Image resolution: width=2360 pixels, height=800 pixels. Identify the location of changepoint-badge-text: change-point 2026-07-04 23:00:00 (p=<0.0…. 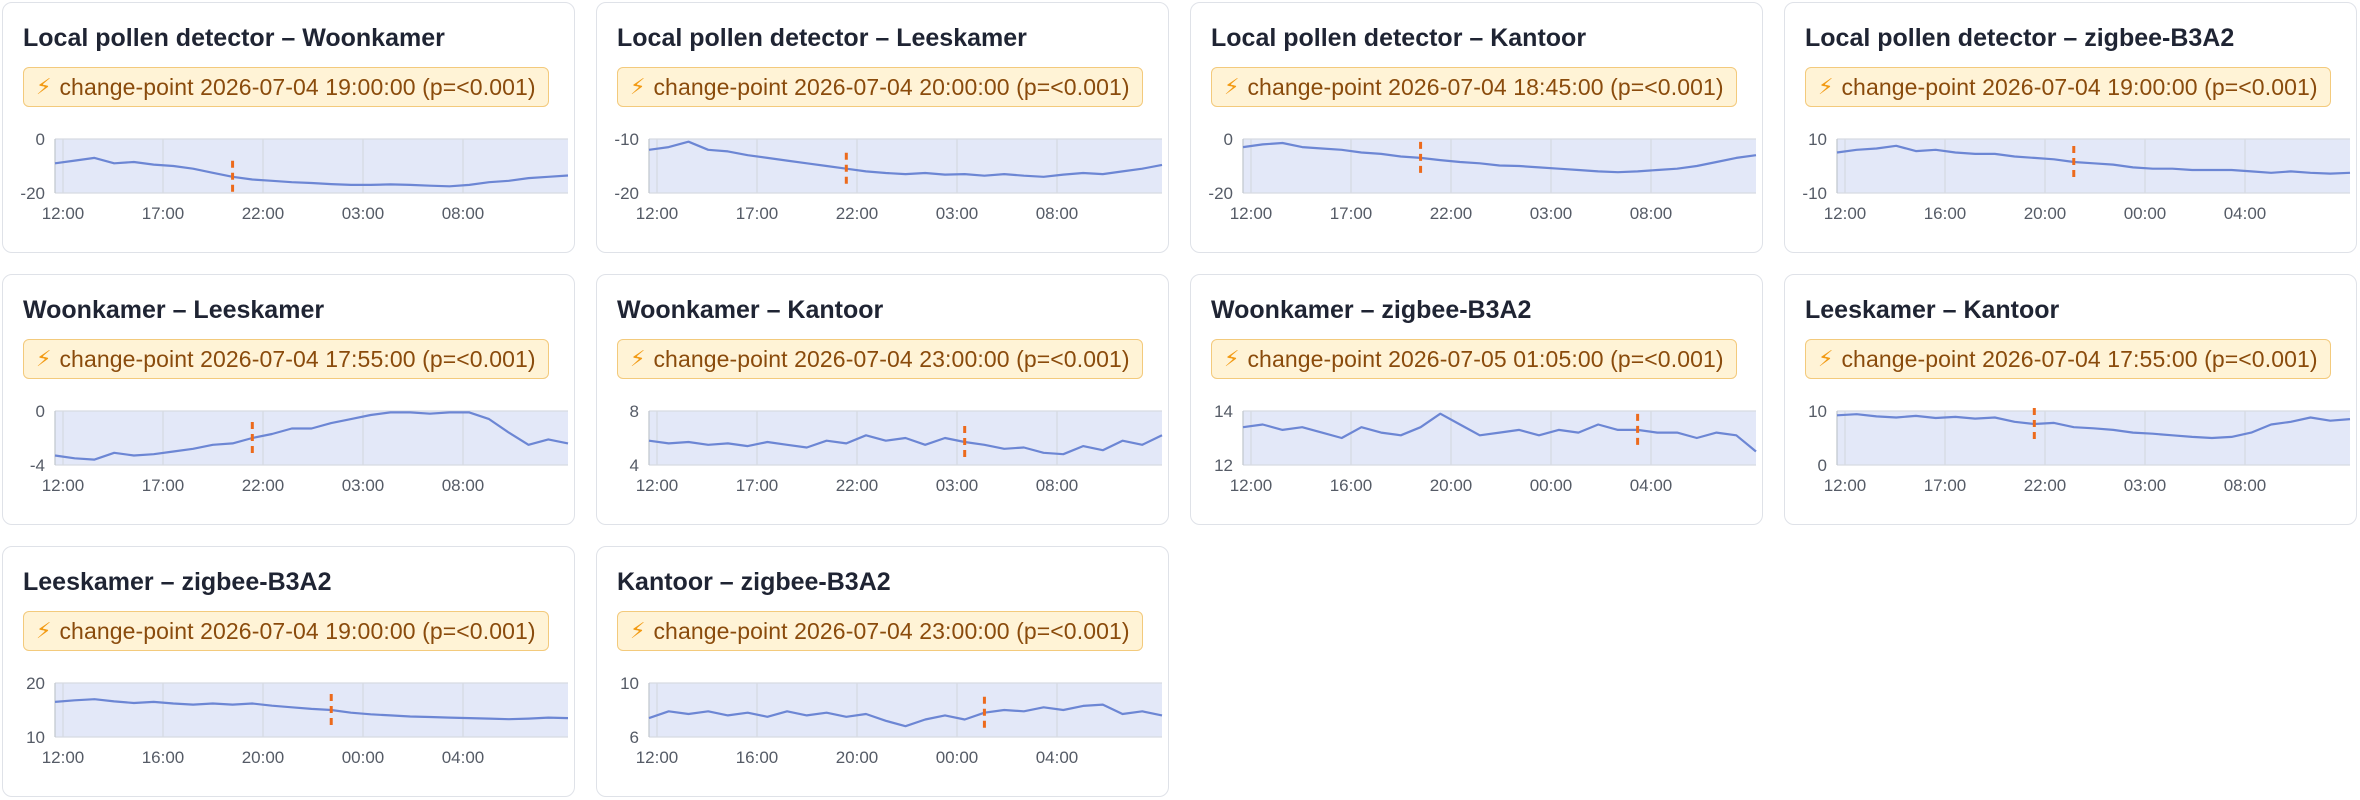
(891, 630).